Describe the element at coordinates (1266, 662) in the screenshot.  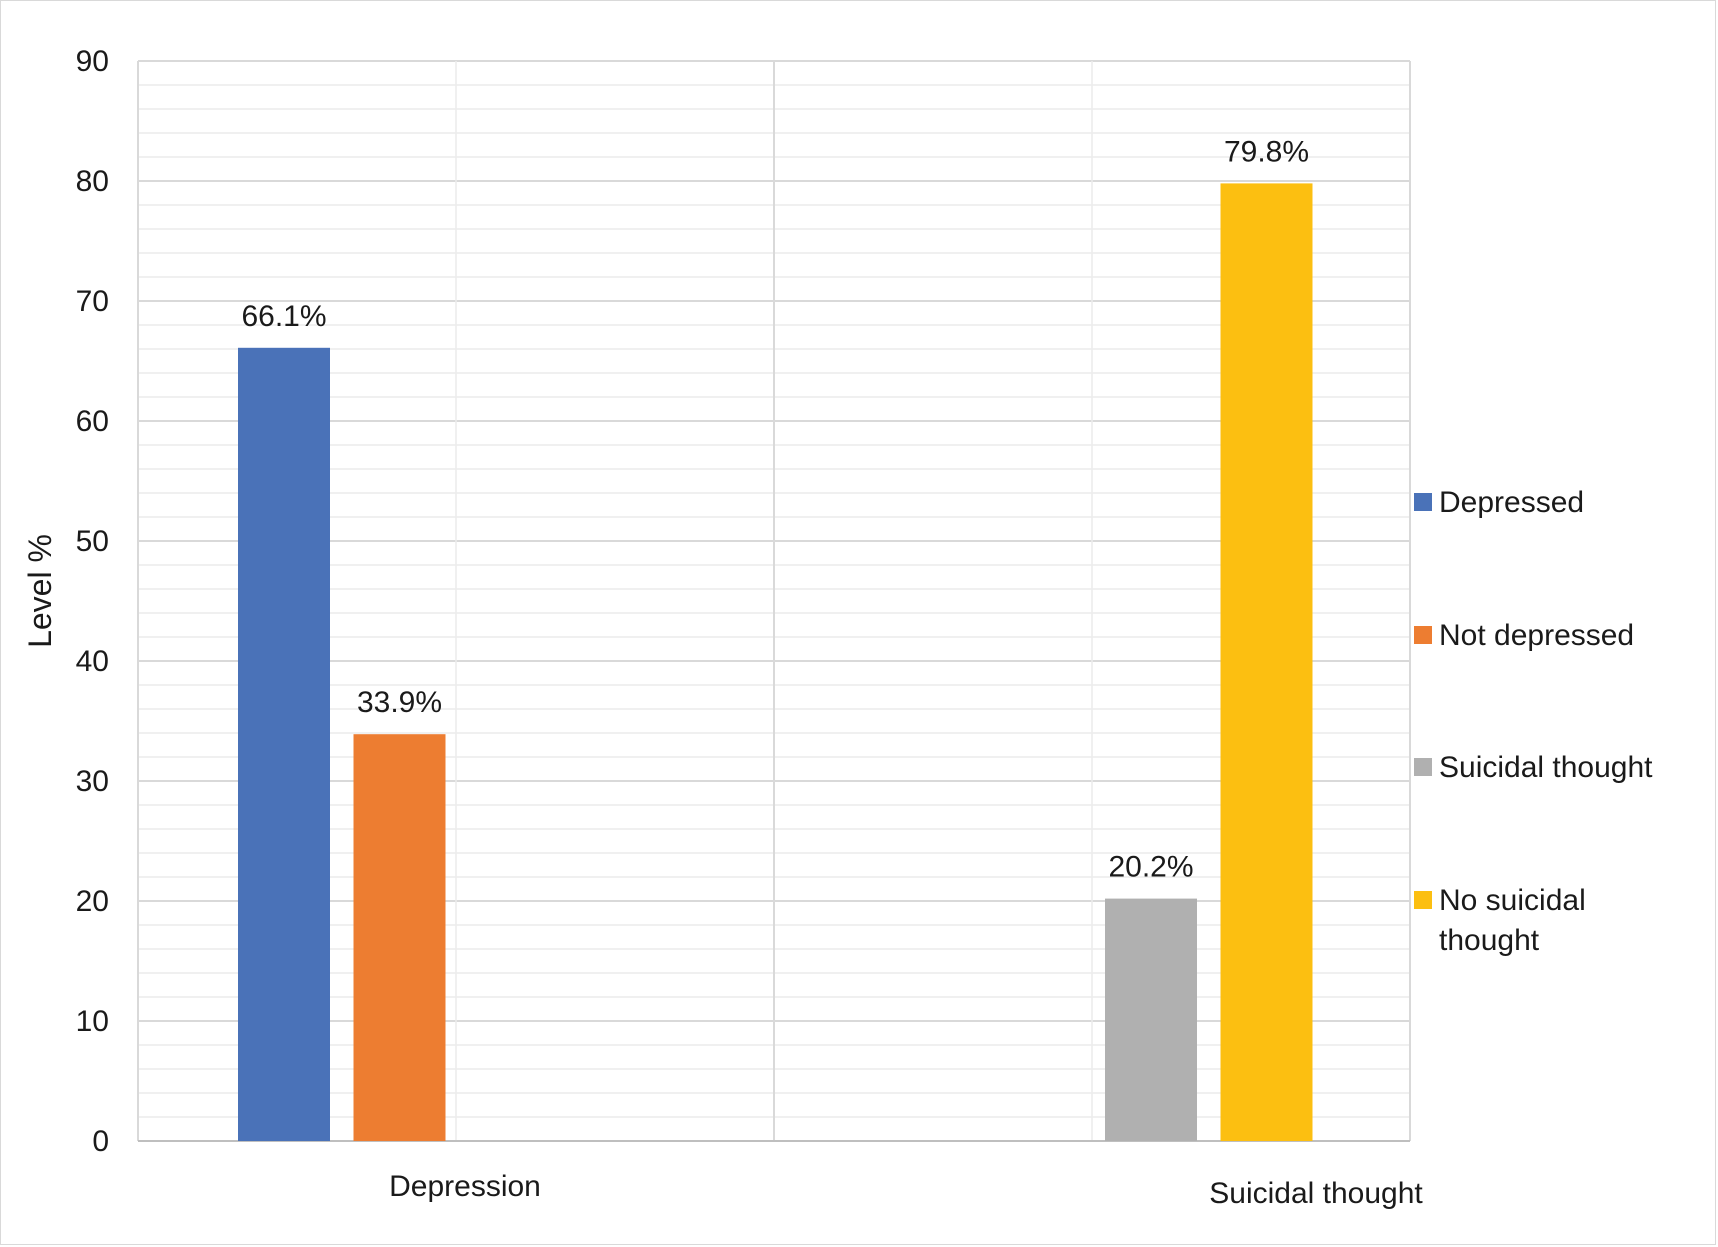
I see `bar-no-suicidal-thought` at that location.